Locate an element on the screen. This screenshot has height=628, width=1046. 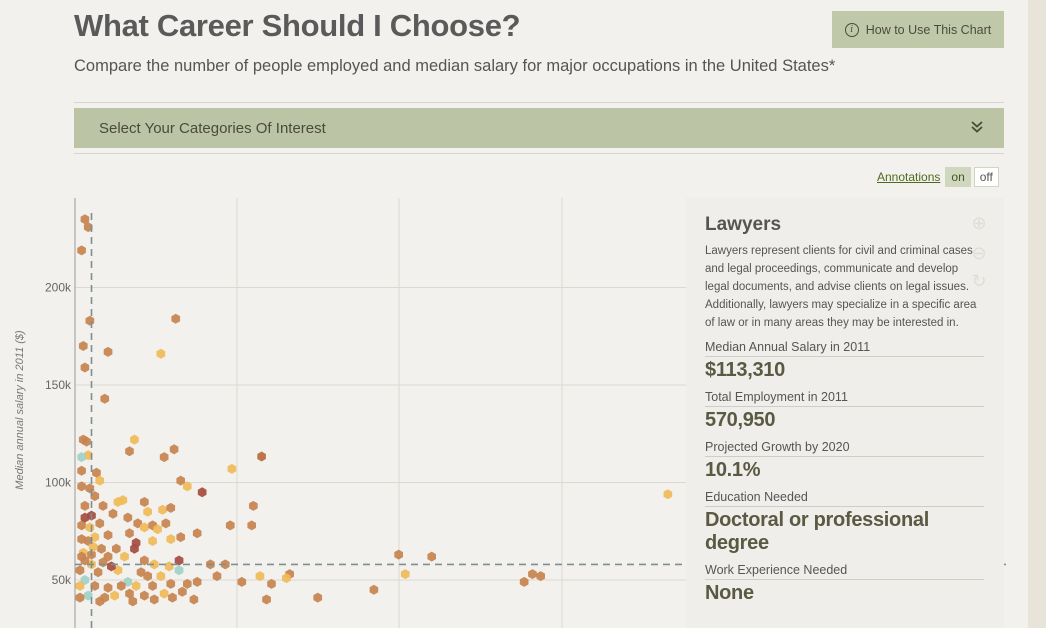
zoom-out-icon: ⊖ is located at coordinates (979, 252).